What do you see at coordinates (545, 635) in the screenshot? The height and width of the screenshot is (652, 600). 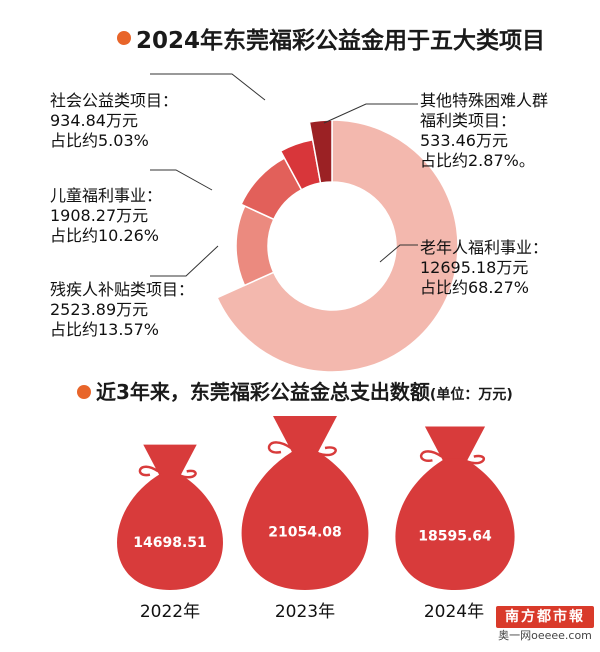 I see `logo-site: 奥一网oeeee.com` at bounding box center [545, 635].